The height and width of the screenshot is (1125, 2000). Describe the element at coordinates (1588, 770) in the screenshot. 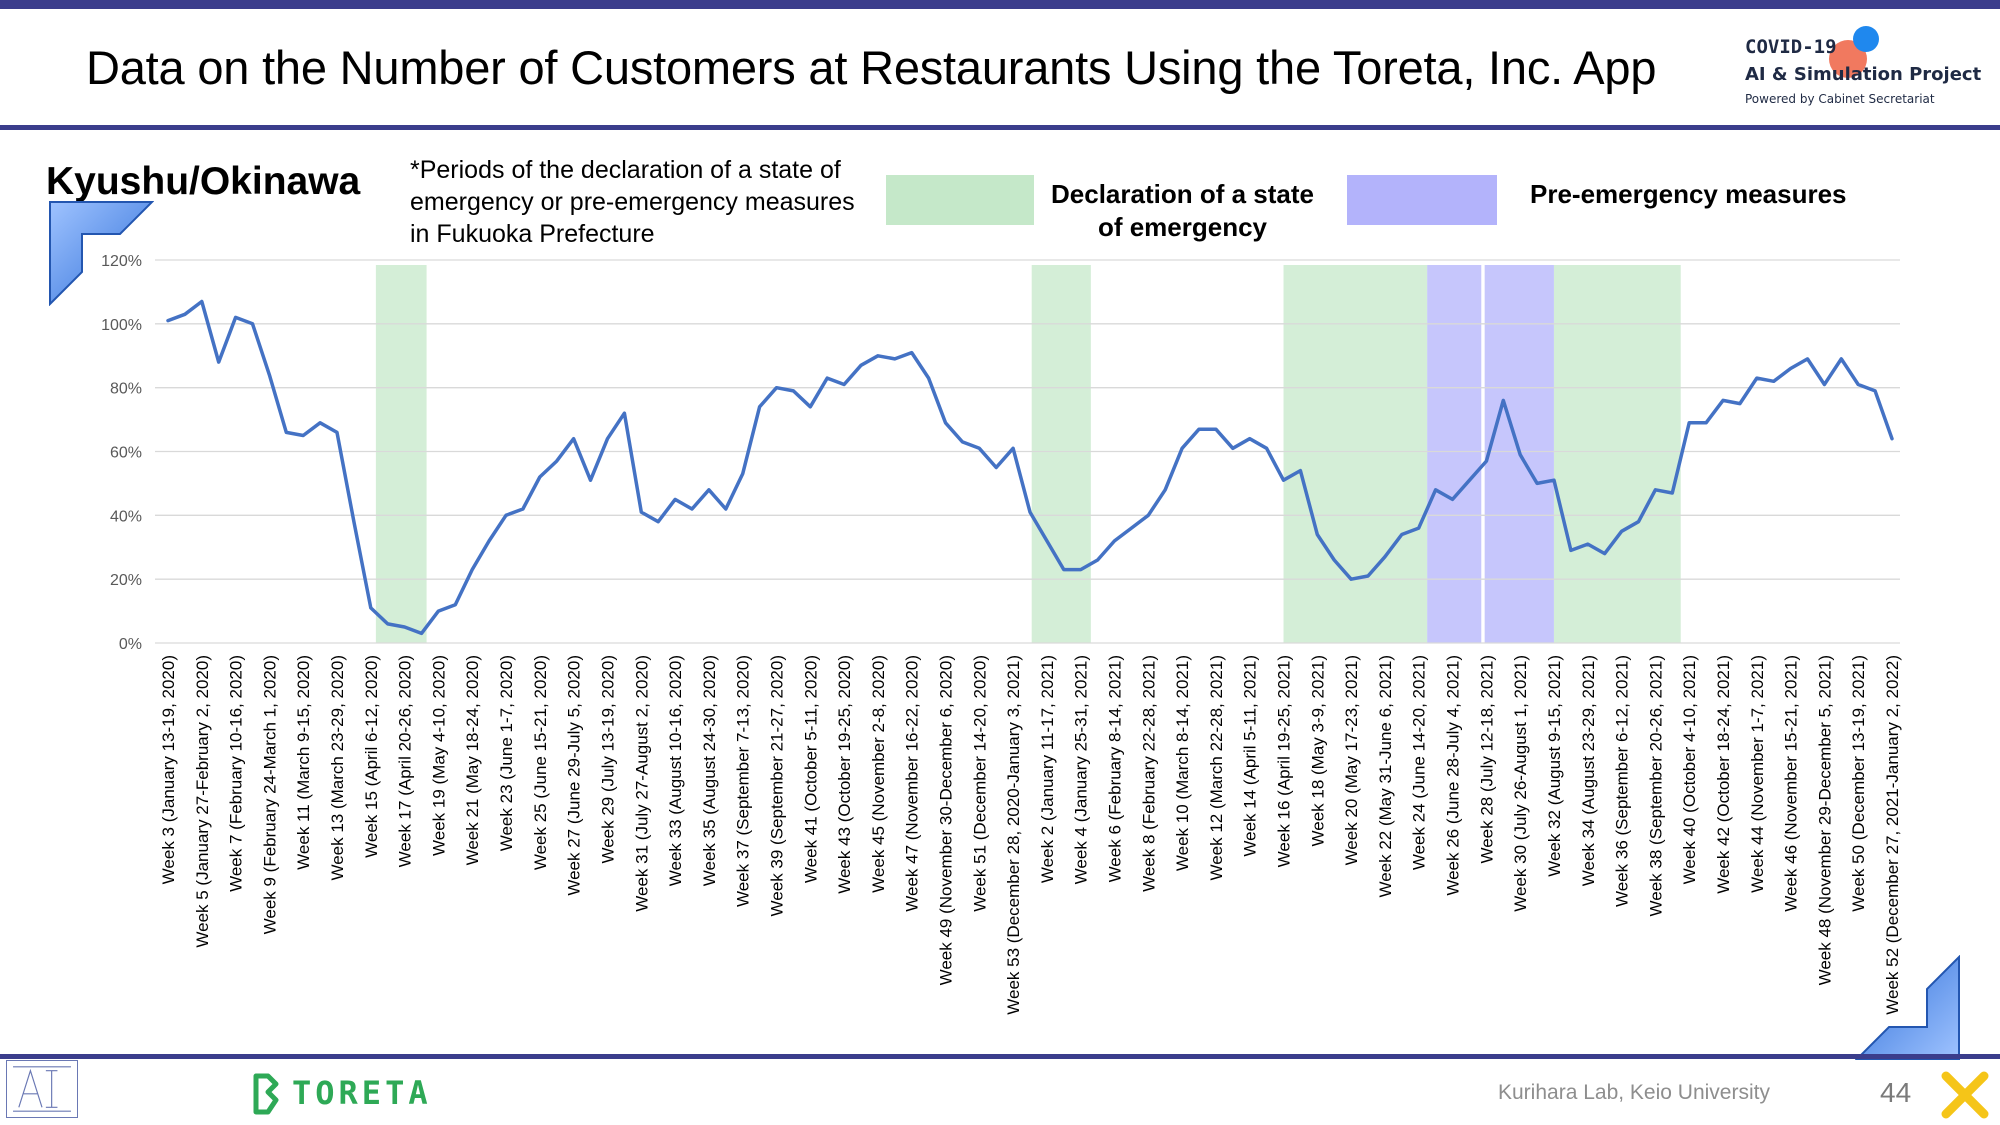

I see `x-tick-label: Week 34 (August 23-29, 2021)` at that location.